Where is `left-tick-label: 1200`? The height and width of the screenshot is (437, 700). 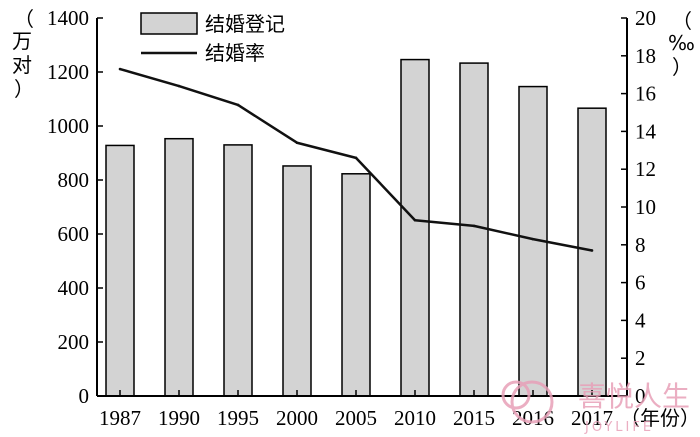 left-tick-label: 1200 is located at coordinates (68, 72).